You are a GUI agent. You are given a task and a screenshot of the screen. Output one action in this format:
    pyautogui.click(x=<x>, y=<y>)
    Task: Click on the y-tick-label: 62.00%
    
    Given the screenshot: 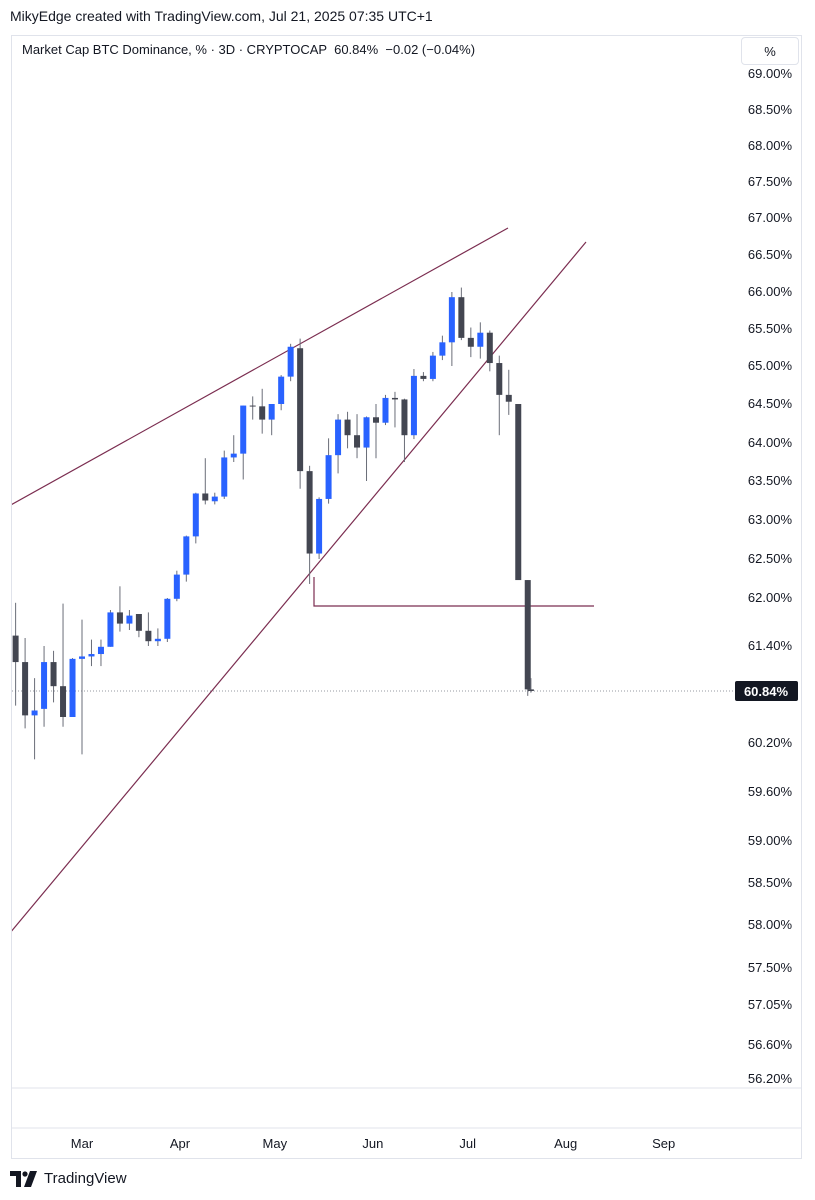 What is the action you would take?
    pyautogui.click(x=770, y=597)
    